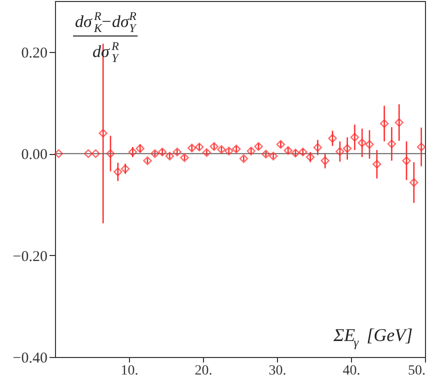 This screenshot has height=382, width=436. Describe the element at coordinates (203, 371) in the screenshot. I see `x-tick-label: 20.` at that location.